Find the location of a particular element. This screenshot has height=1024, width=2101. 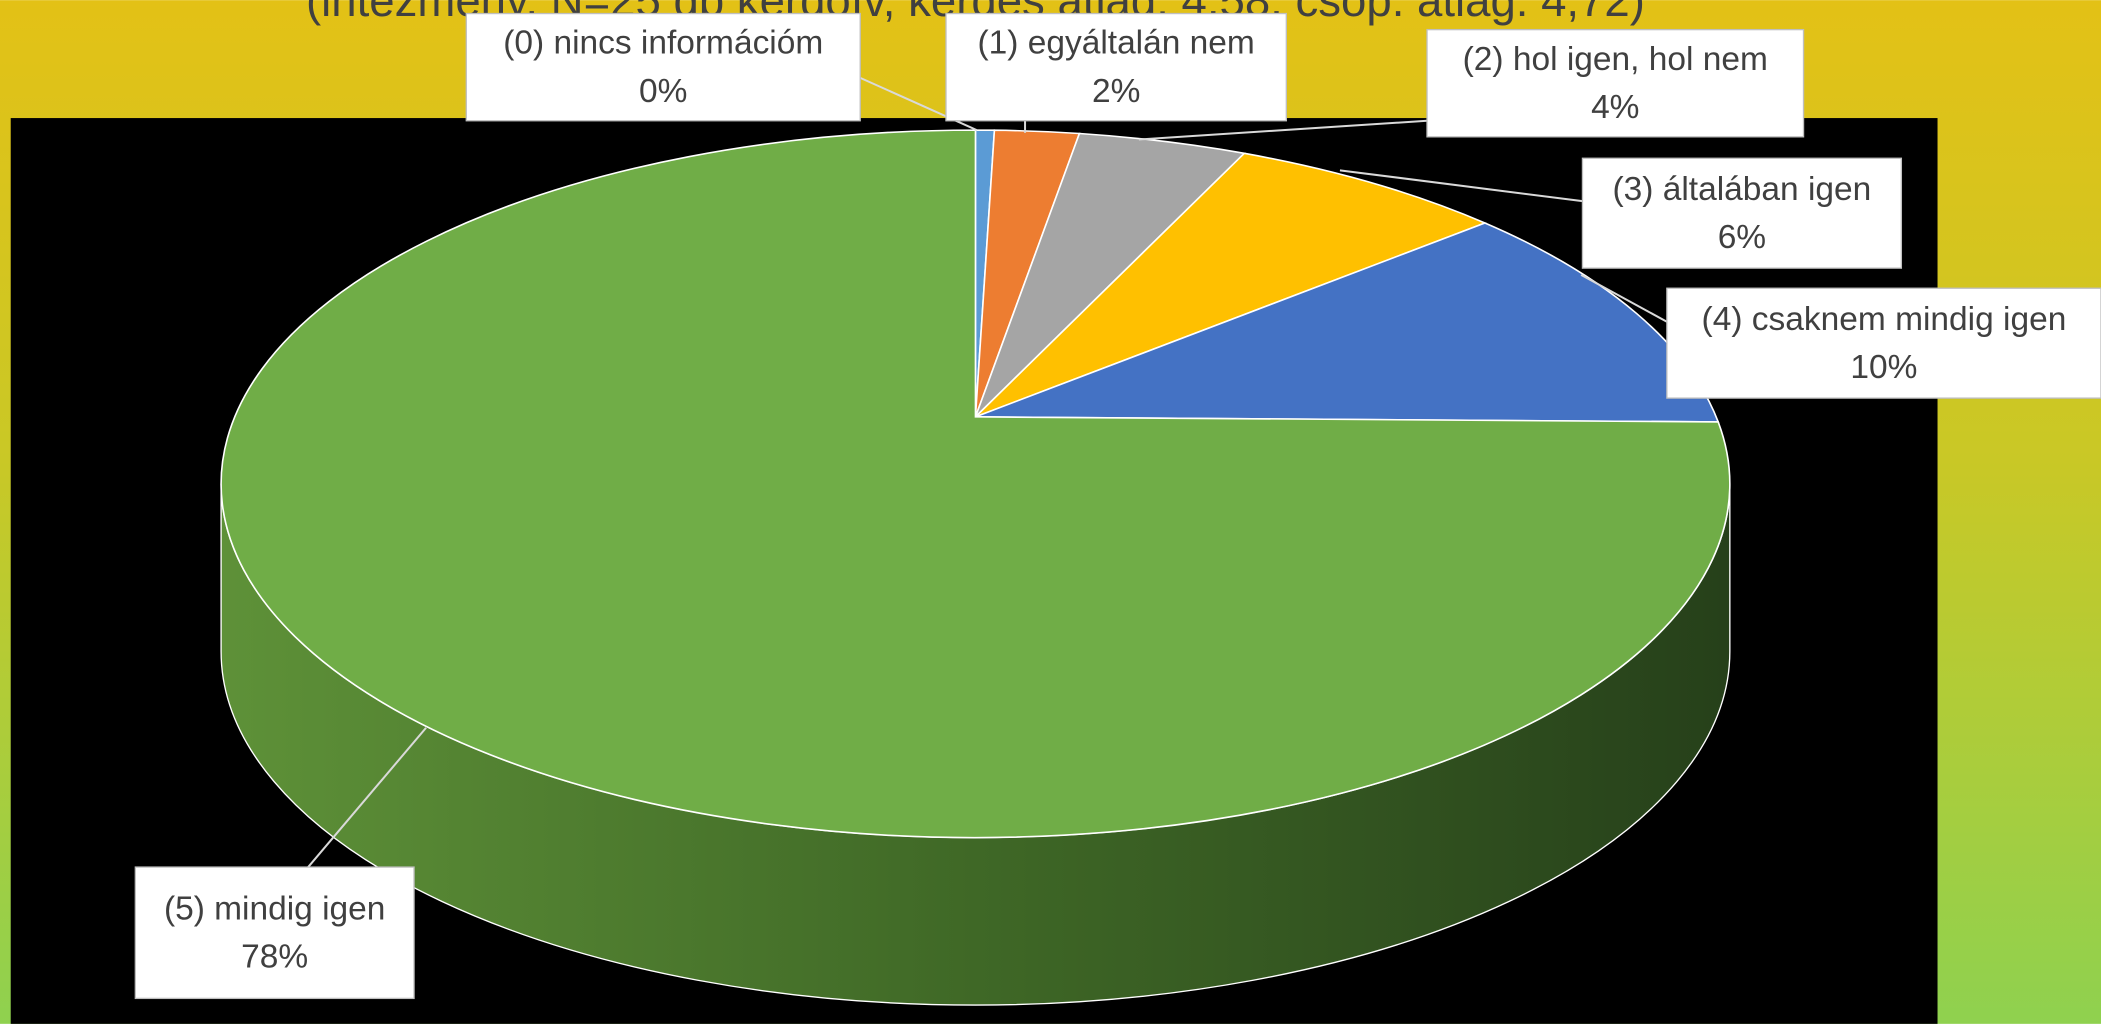

label-name: (2) hol igen, hol nem is located at coordinates (1615, 59).